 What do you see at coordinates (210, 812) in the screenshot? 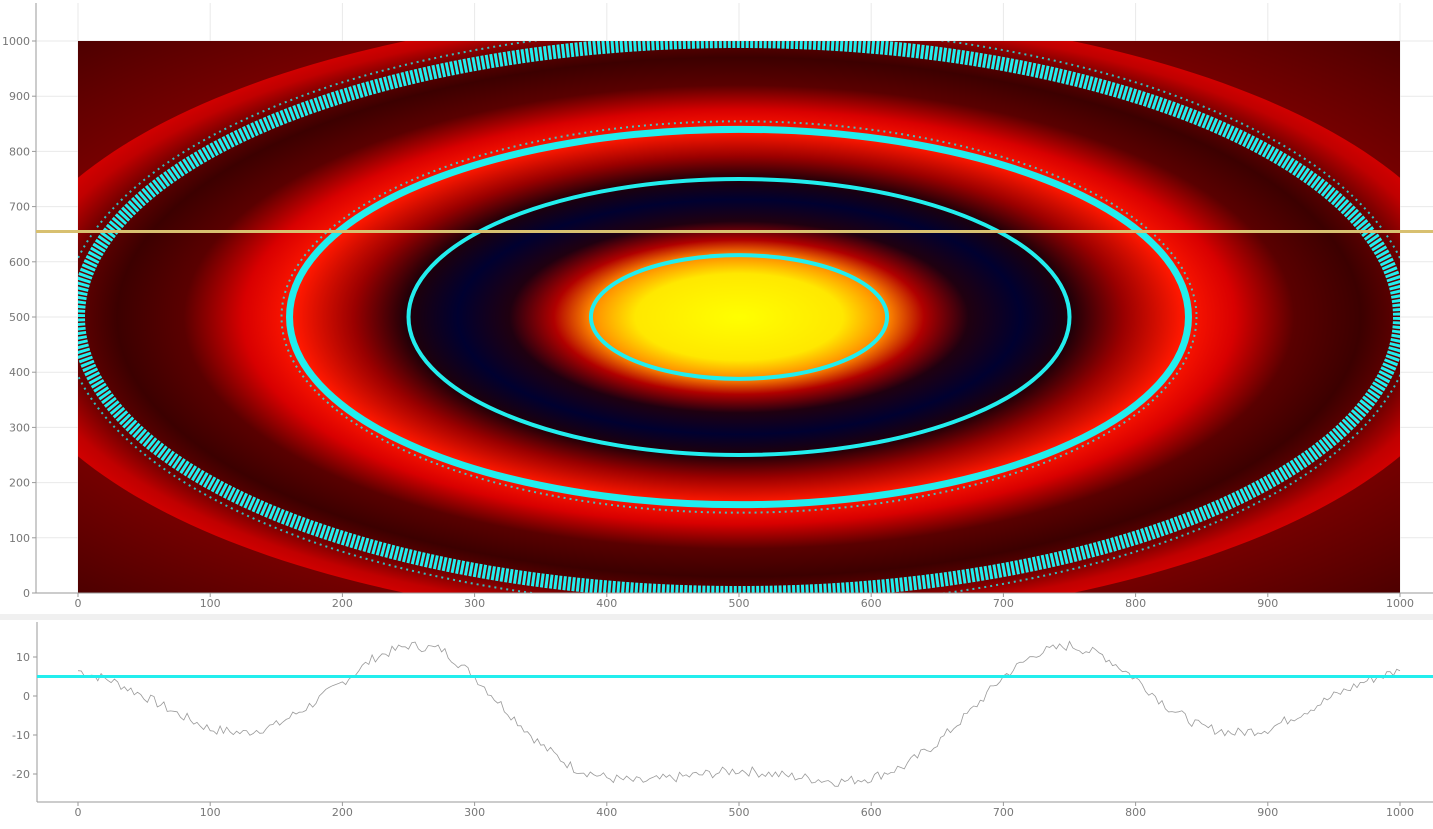
I see `profile-x-tick-label: 100` at bounding box center [210, 812].